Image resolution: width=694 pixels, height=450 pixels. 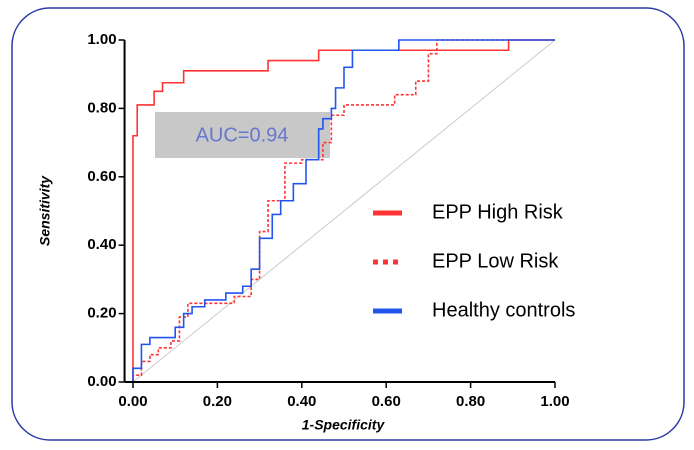 I want to click on x-tick-label: 1.00, so click(x=554, y=401).